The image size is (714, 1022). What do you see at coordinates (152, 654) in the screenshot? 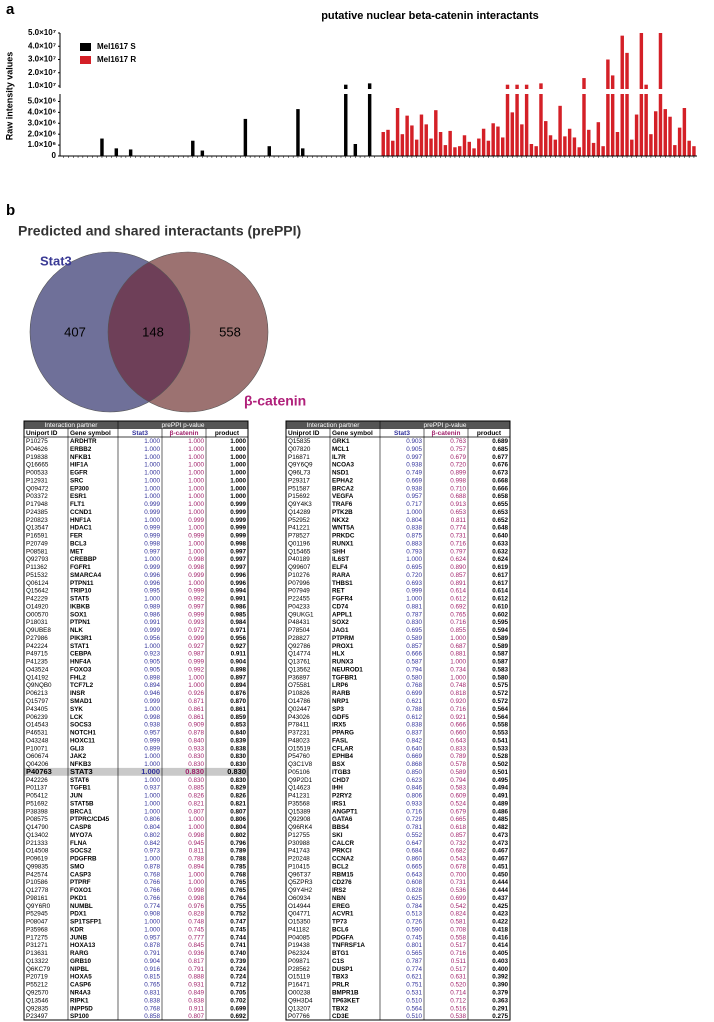
I see `table-cell: 0.923` at bounding box center [152, 654].